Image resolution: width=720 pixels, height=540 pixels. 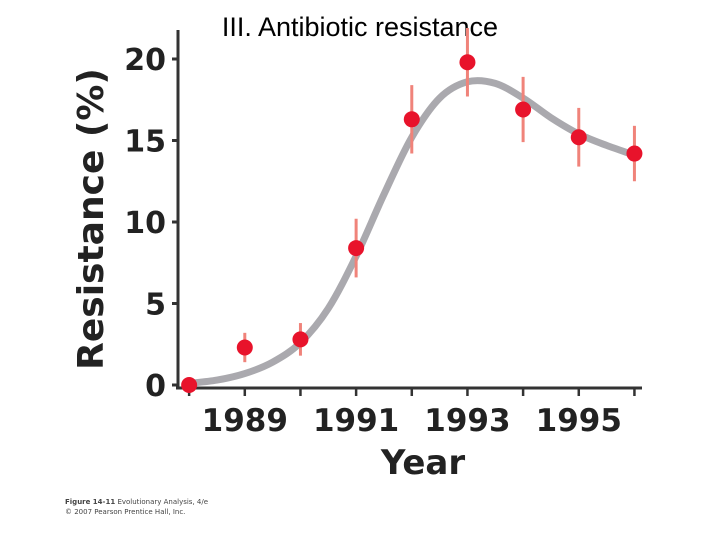 I want to click on figure-label: Figure 14-11, so click(x=90, y=502).